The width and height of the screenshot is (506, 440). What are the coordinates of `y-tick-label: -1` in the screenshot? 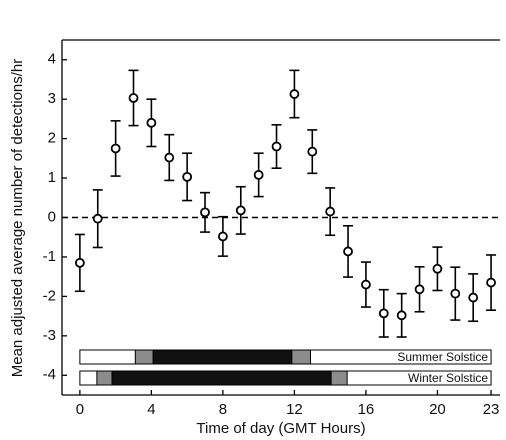 It's located at (49, 256).